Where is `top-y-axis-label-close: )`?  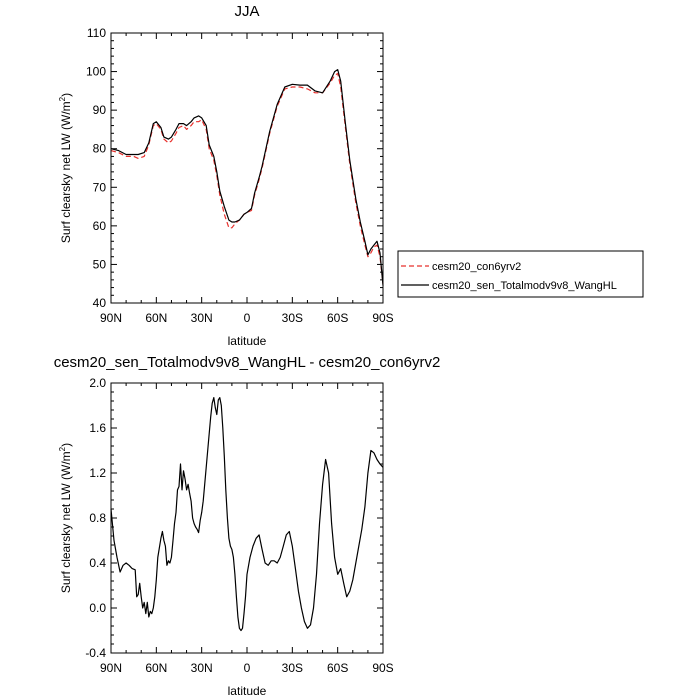
top-y-axis-label-close: ) is located at coordinates (66, 95).